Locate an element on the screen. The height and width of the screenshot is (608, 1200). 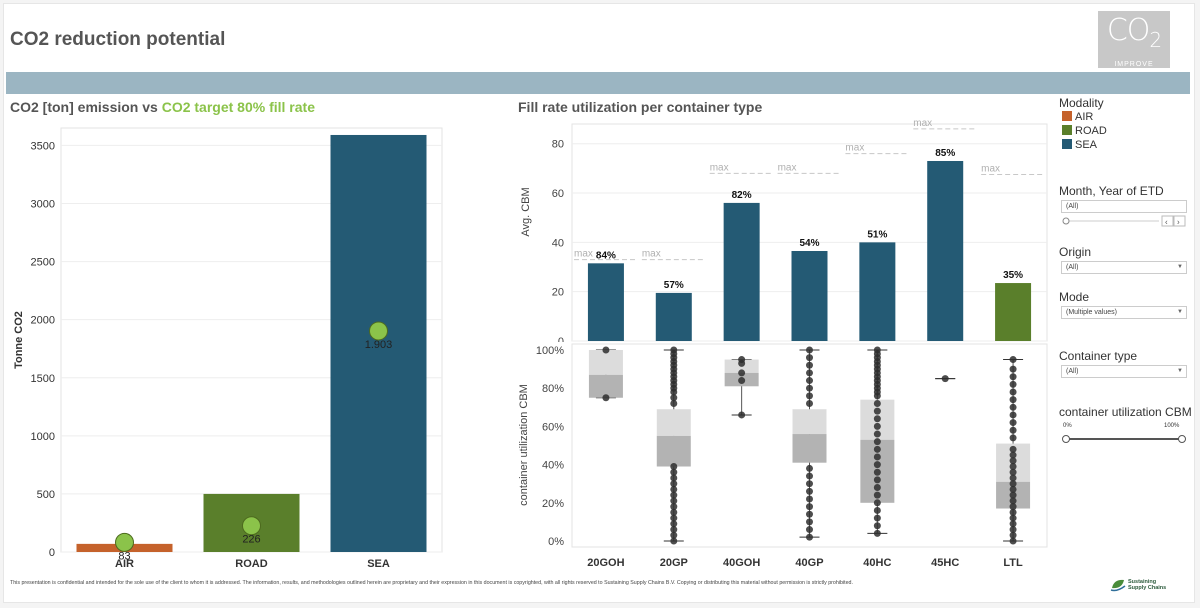
logo-sub-text: 2 is located at coordinates (1155, 40).